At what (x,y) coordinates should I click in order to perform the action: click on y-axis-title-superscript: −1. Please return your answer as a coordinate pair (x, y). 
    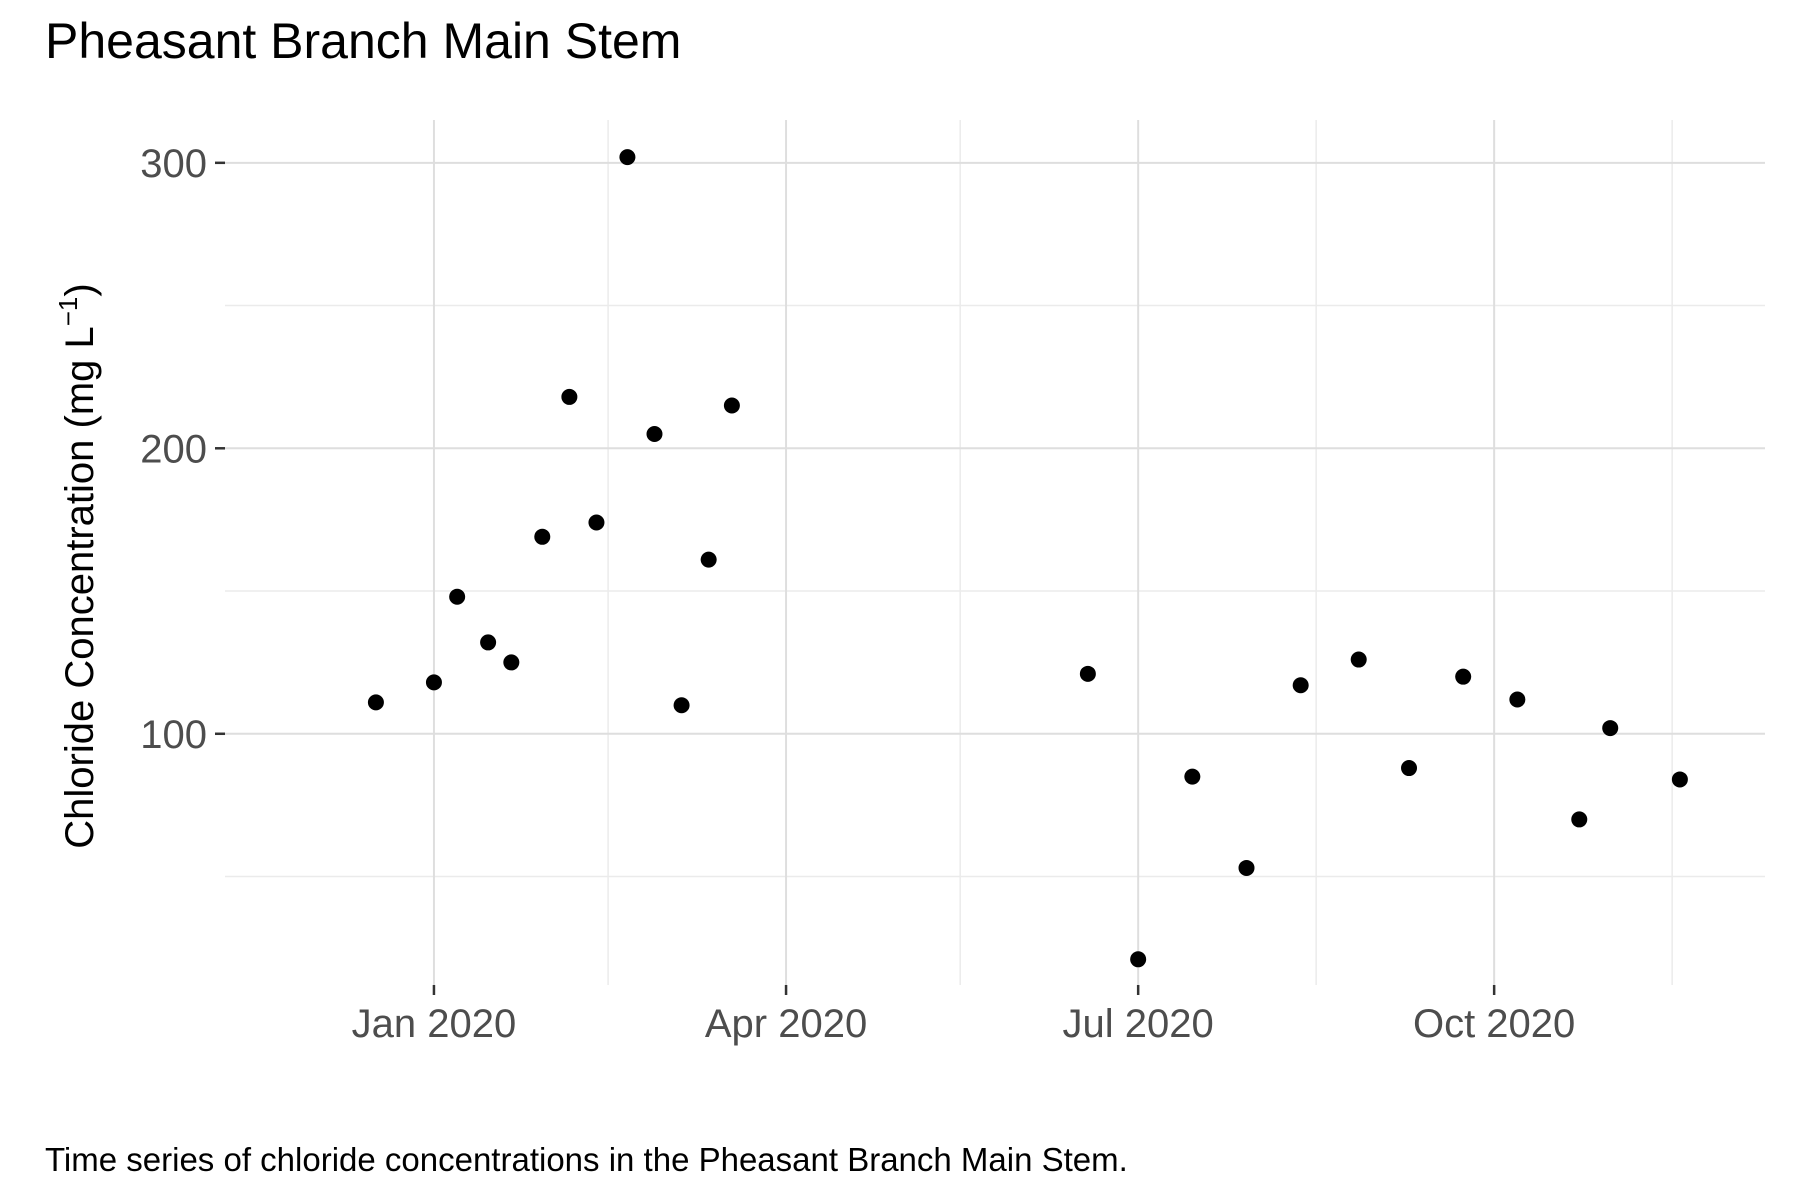
    Looking at the image, I should click on (68, 312).